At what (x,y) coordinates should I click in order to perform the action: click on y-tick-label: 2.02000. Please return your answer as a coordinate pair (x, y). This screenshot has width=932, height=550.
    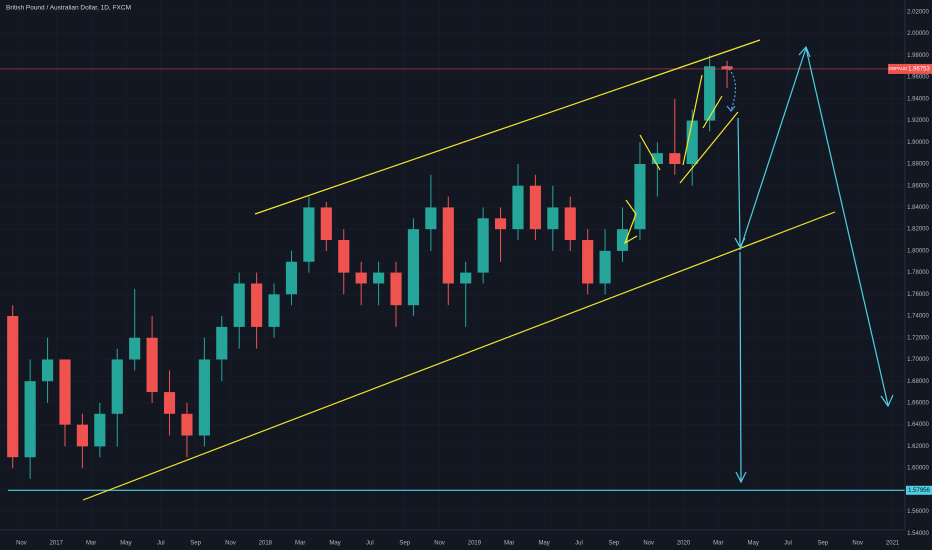
    Looking at the image, I should click on (918, 13).